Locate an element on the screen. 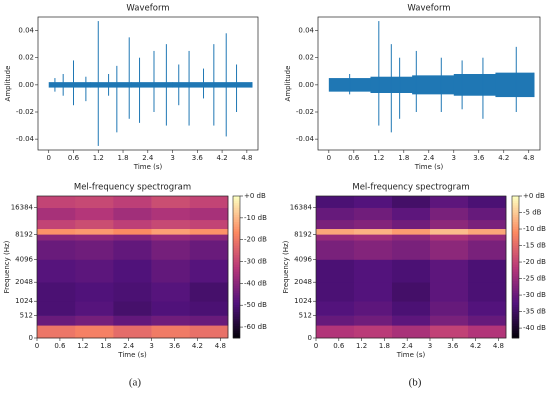 This screenshot has height=395, width=550. chart-title: Mel-frequency spectrogram is located at coordinates (132, 188).